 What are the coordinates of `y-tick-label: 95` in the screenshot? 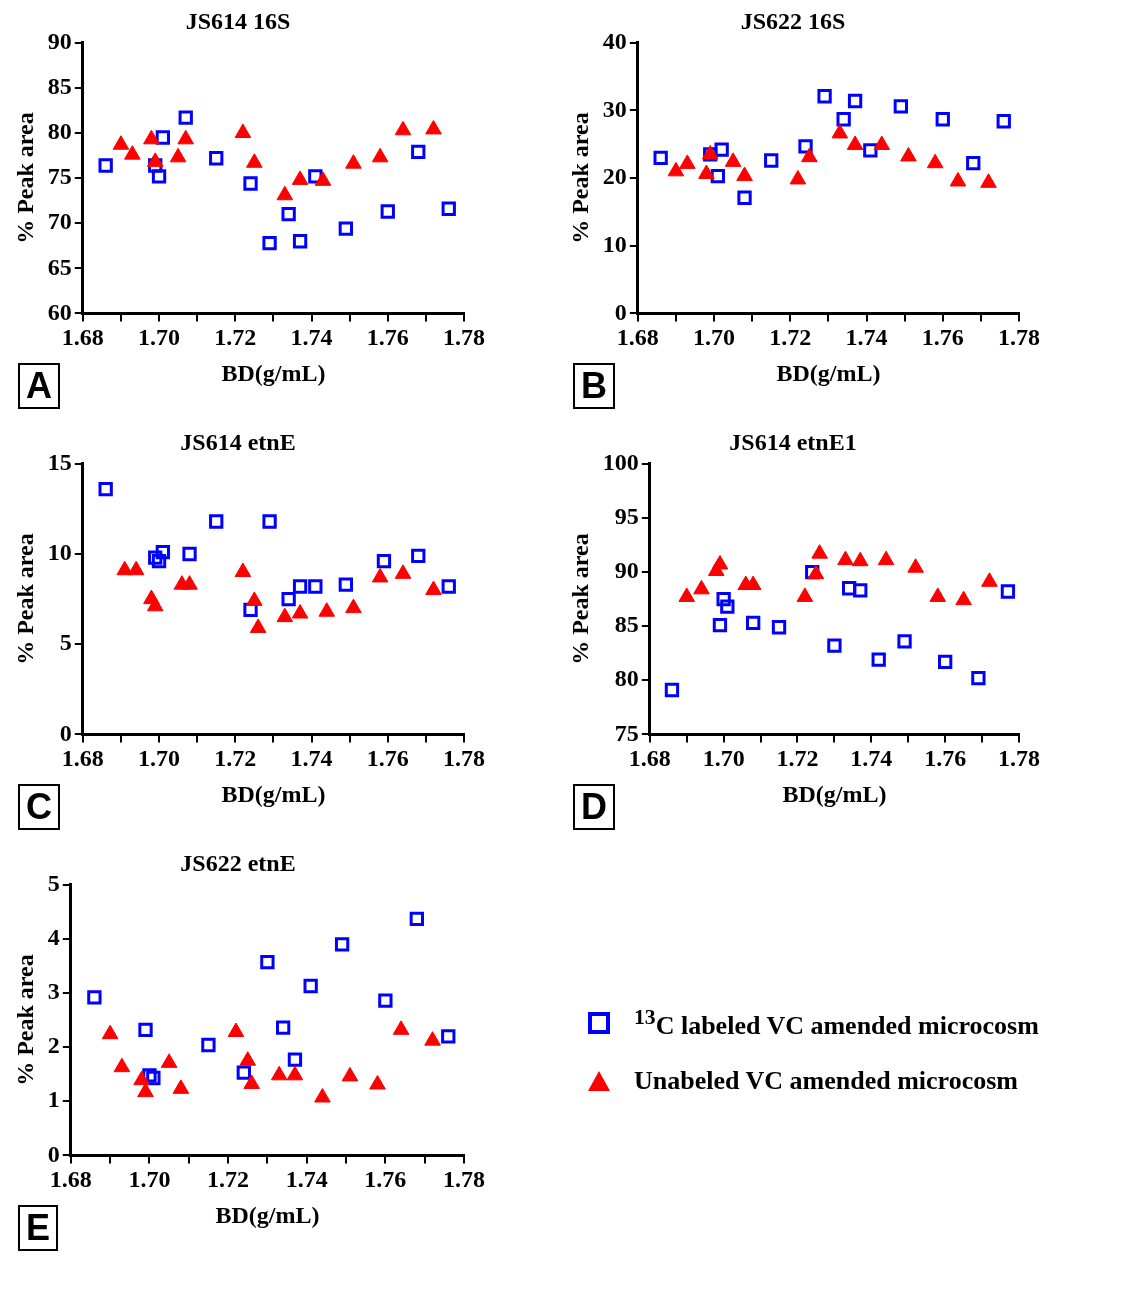 It's located at (626, 516).